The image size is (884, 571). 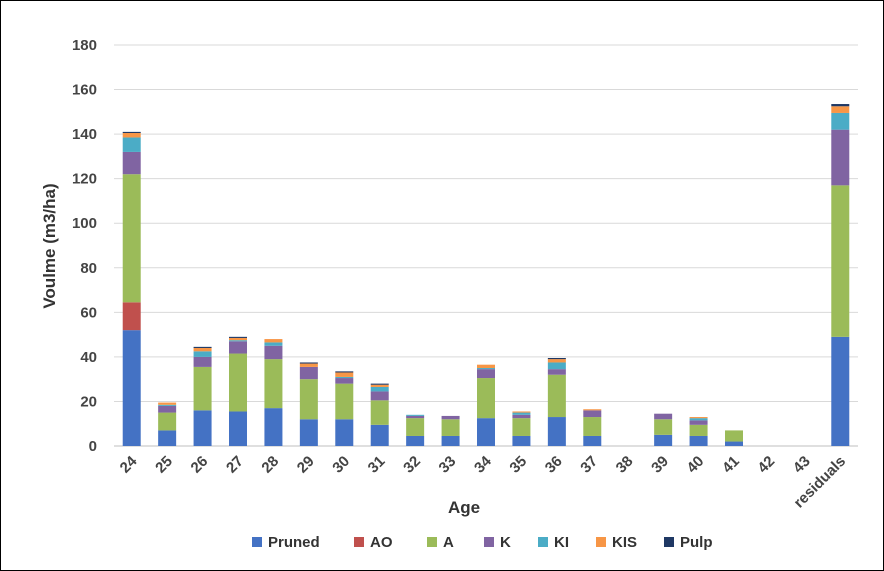 I want to click on y-tick-label: 160, so click(x=84, y=90).